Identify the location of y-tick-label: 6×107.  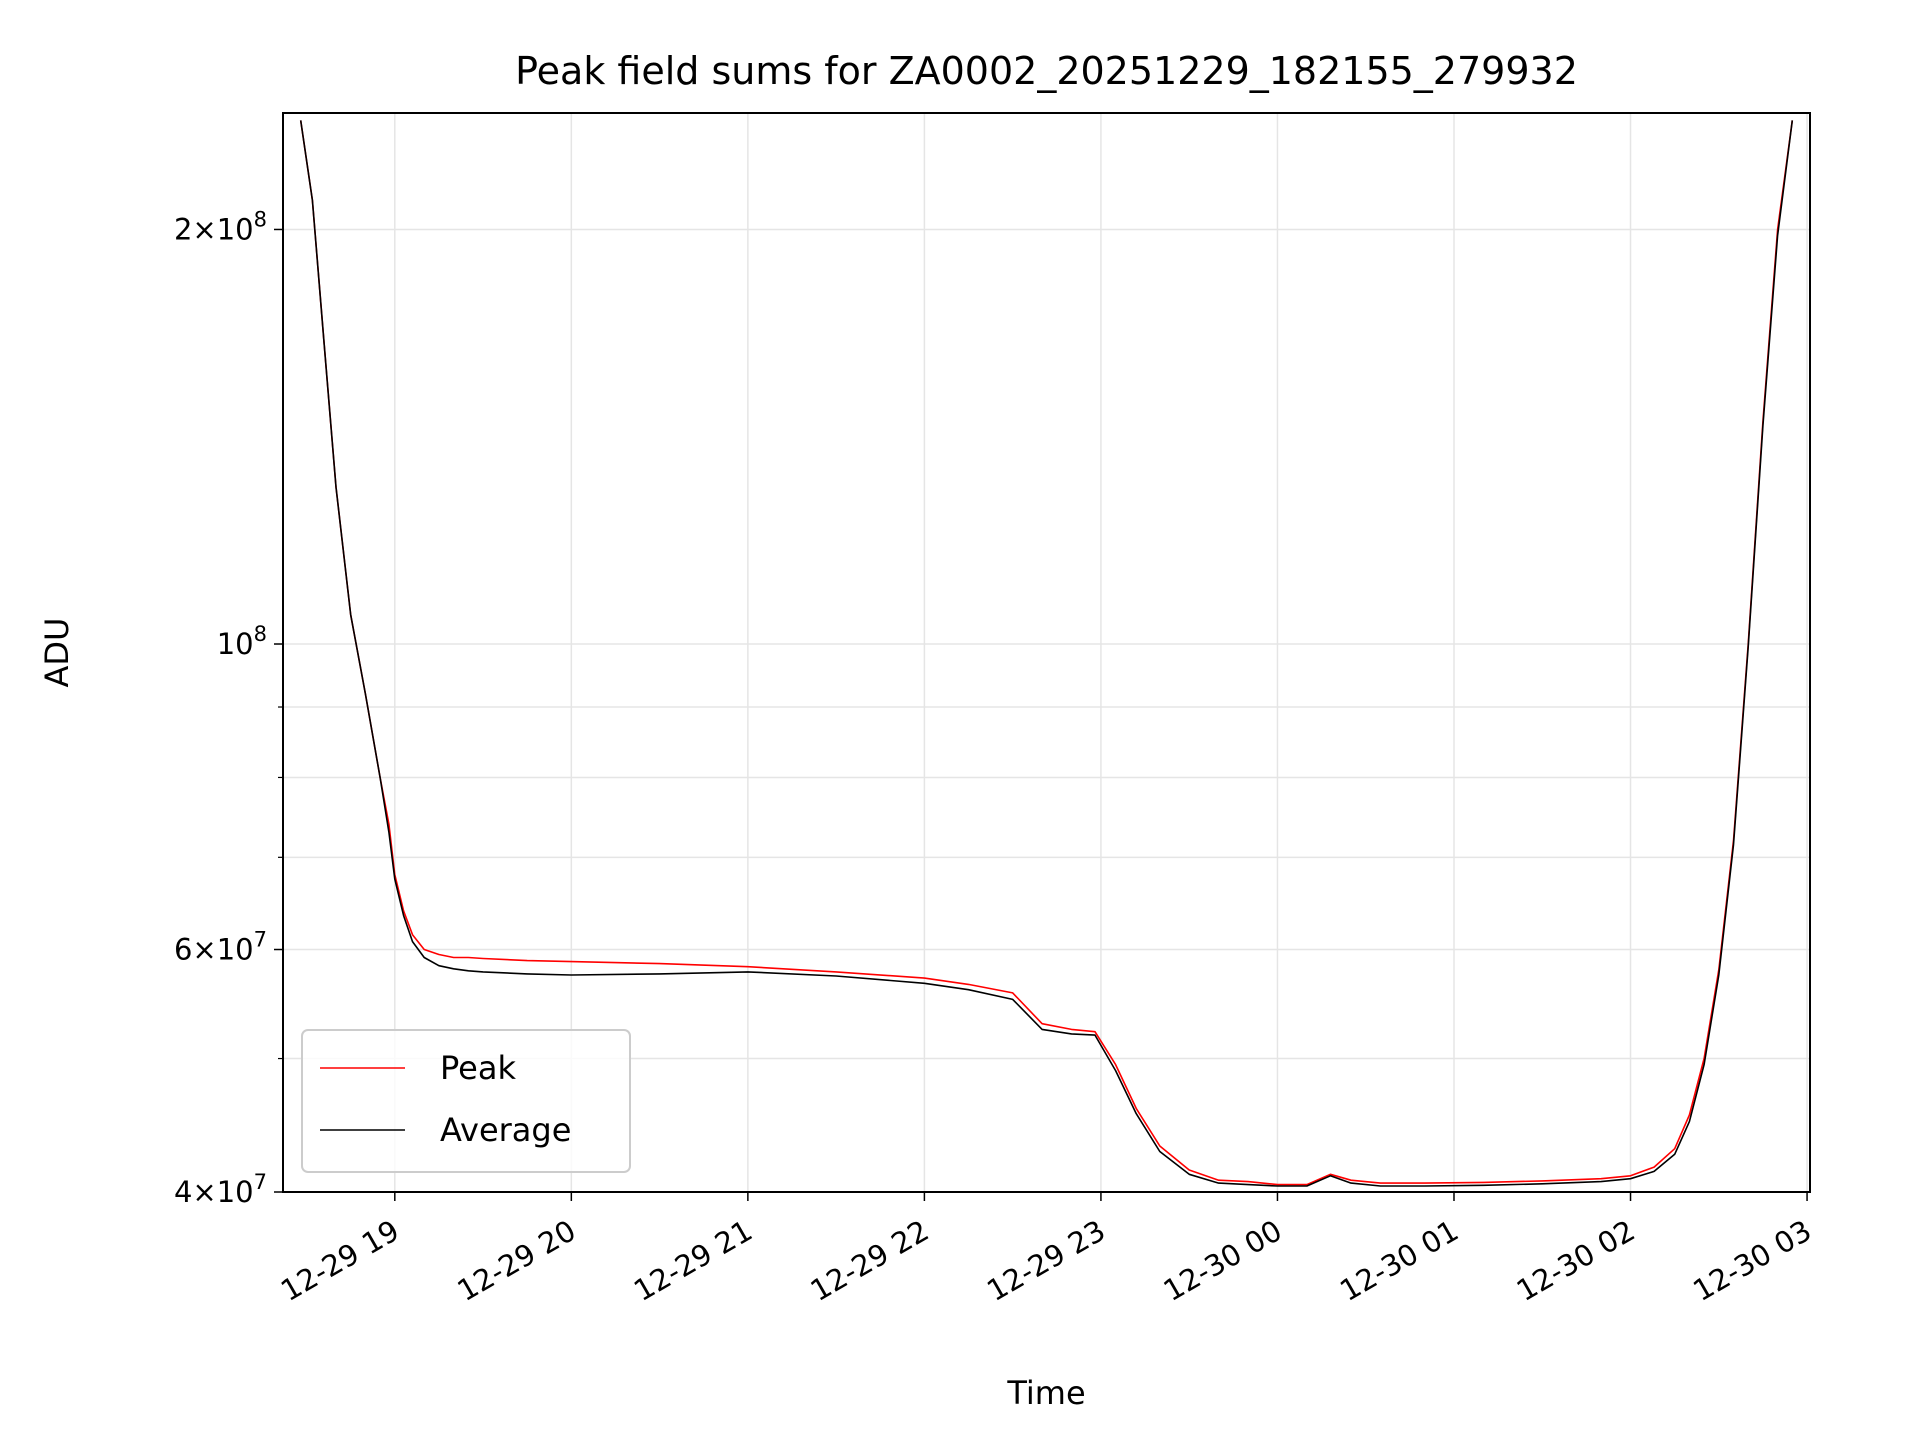
(220, 947).